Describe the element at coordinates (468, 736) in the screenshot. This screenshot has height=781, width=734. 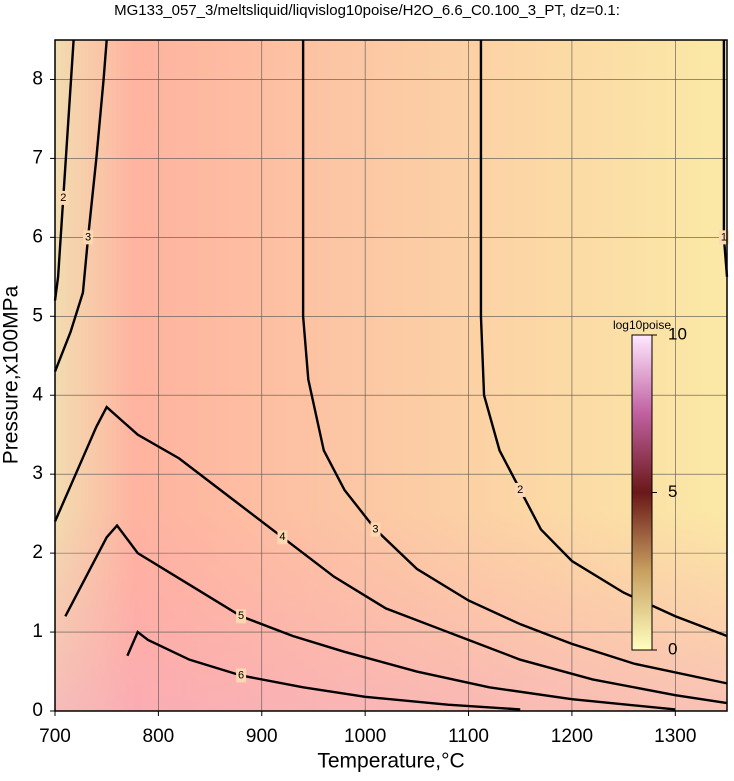
I see `x-tick-label: 1100` at that location.